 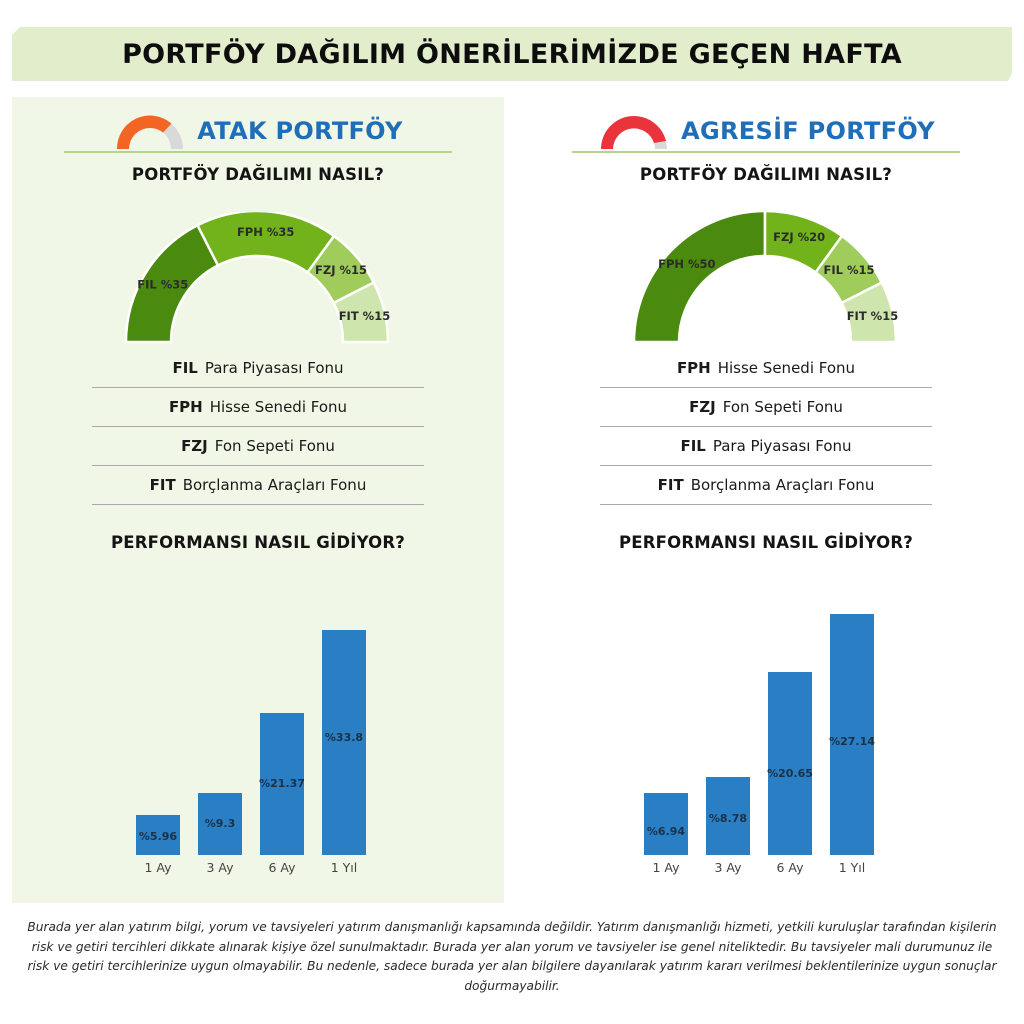 I want to click on performance-bar: %6.94, so click(x=666, y=824).